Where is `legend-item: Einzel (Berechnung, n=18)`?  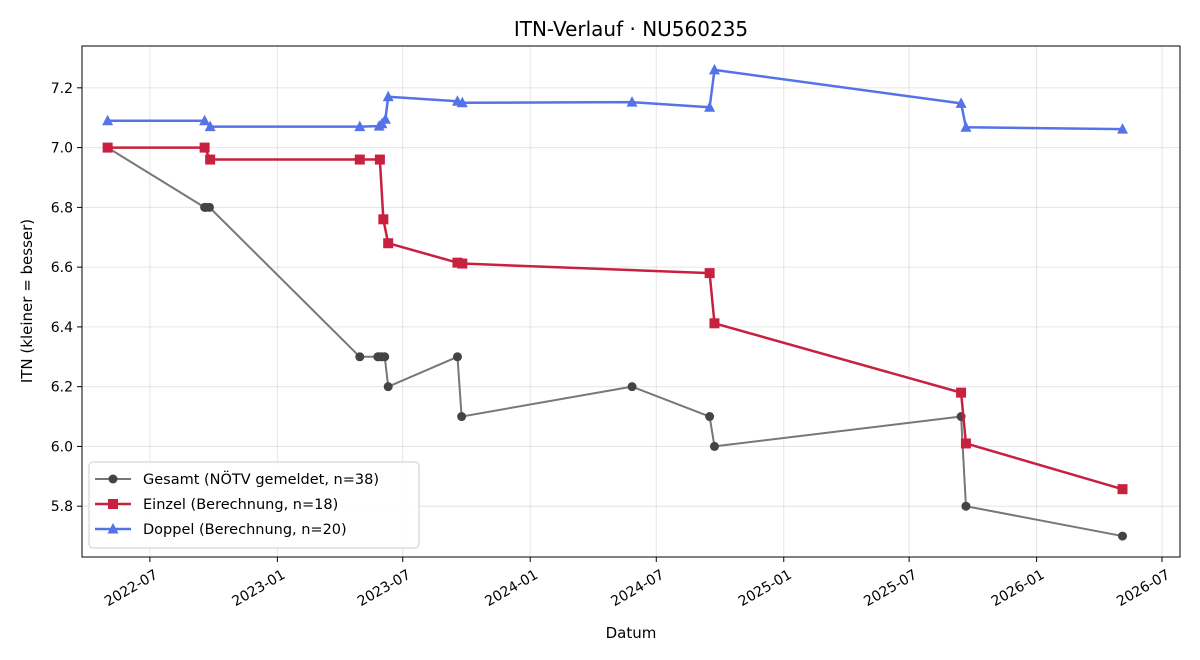
legend-item: Einzel (Berechnung, n=18) is located at coordinates (216, 505).